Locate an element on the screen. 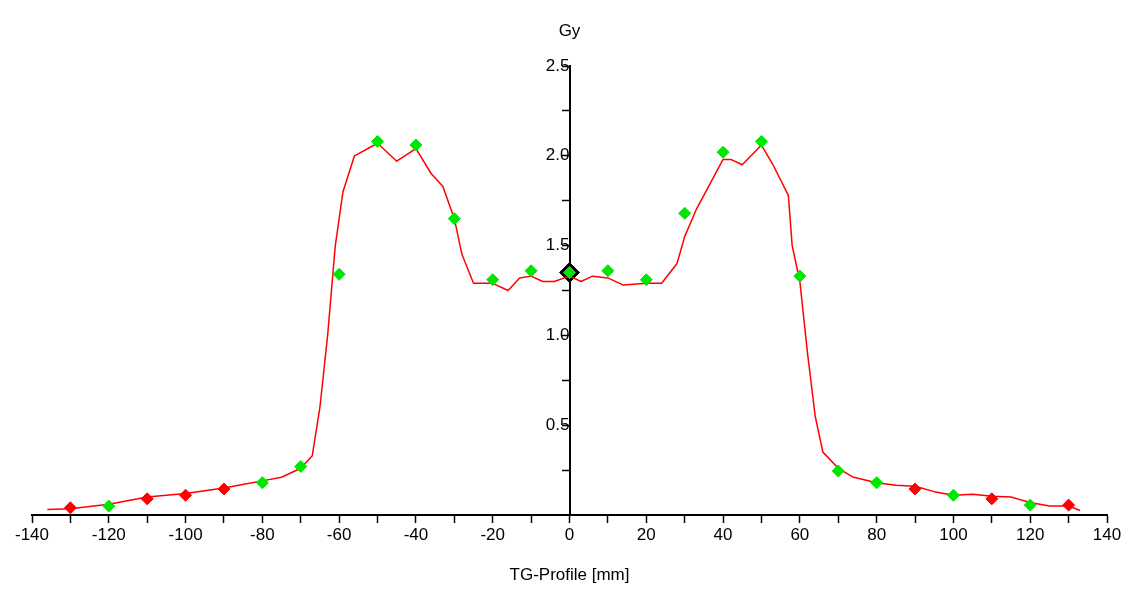 This screenshot has width=1135, height=596. x-tick-label: 20 is located at coordinates (646, 534).